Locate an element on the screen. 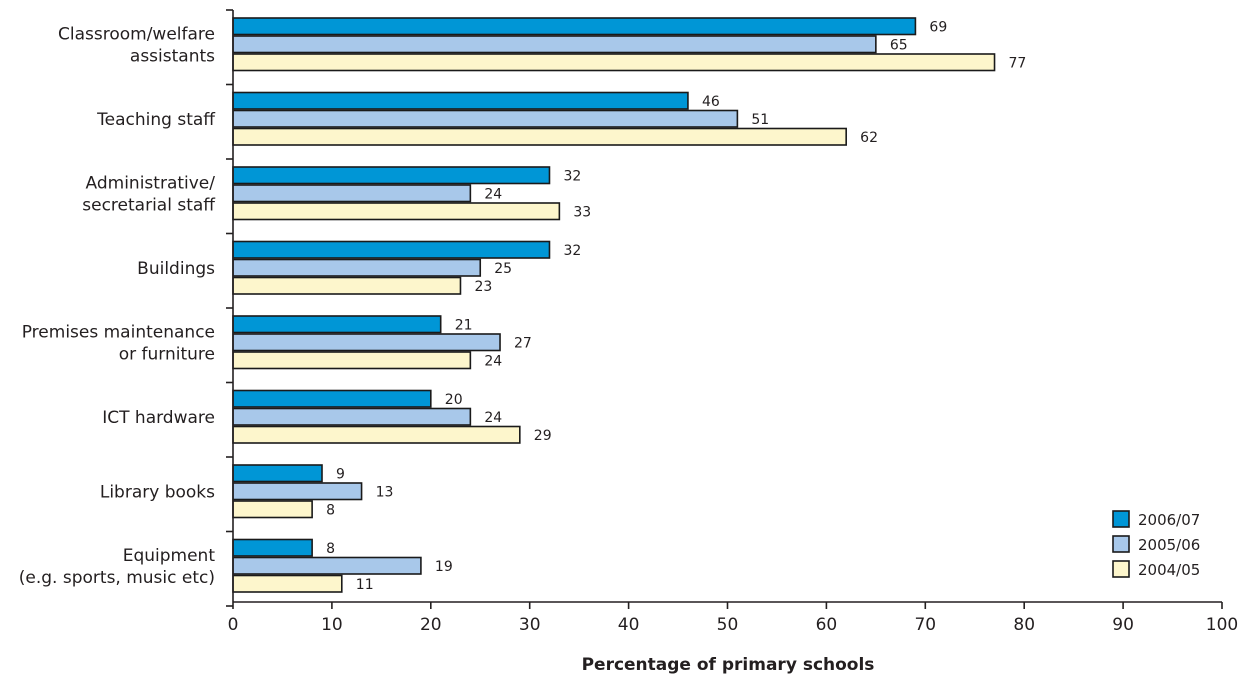  category-label: Administrative/secretarial staff is located at coordinates (149, 194).